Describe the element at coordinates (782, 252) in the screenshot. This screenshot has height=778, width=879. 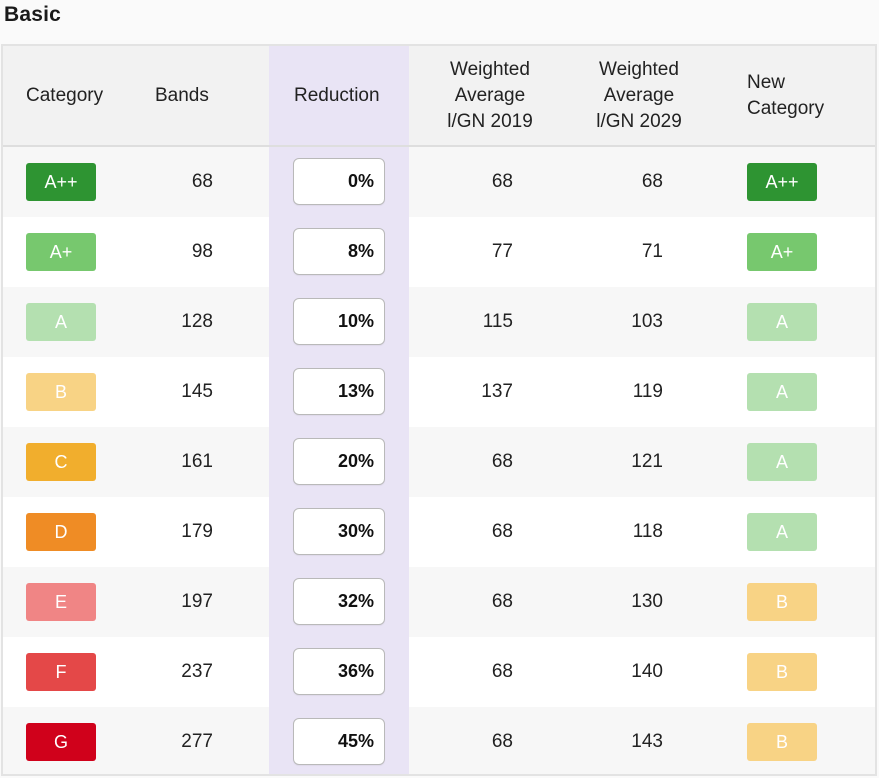
I see `new-category-badge: A+` at that location.